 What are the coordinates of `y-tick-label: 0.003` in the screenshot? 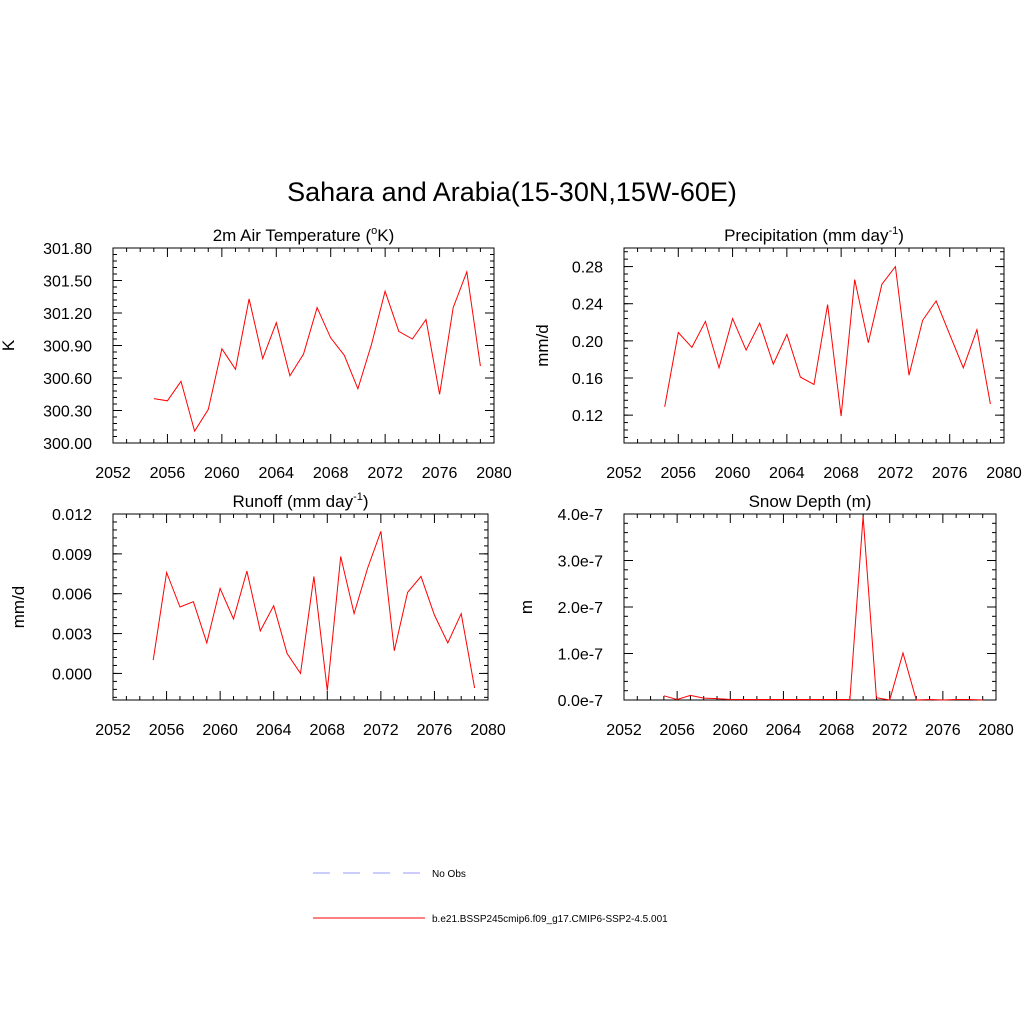 It's located at (72, 635).